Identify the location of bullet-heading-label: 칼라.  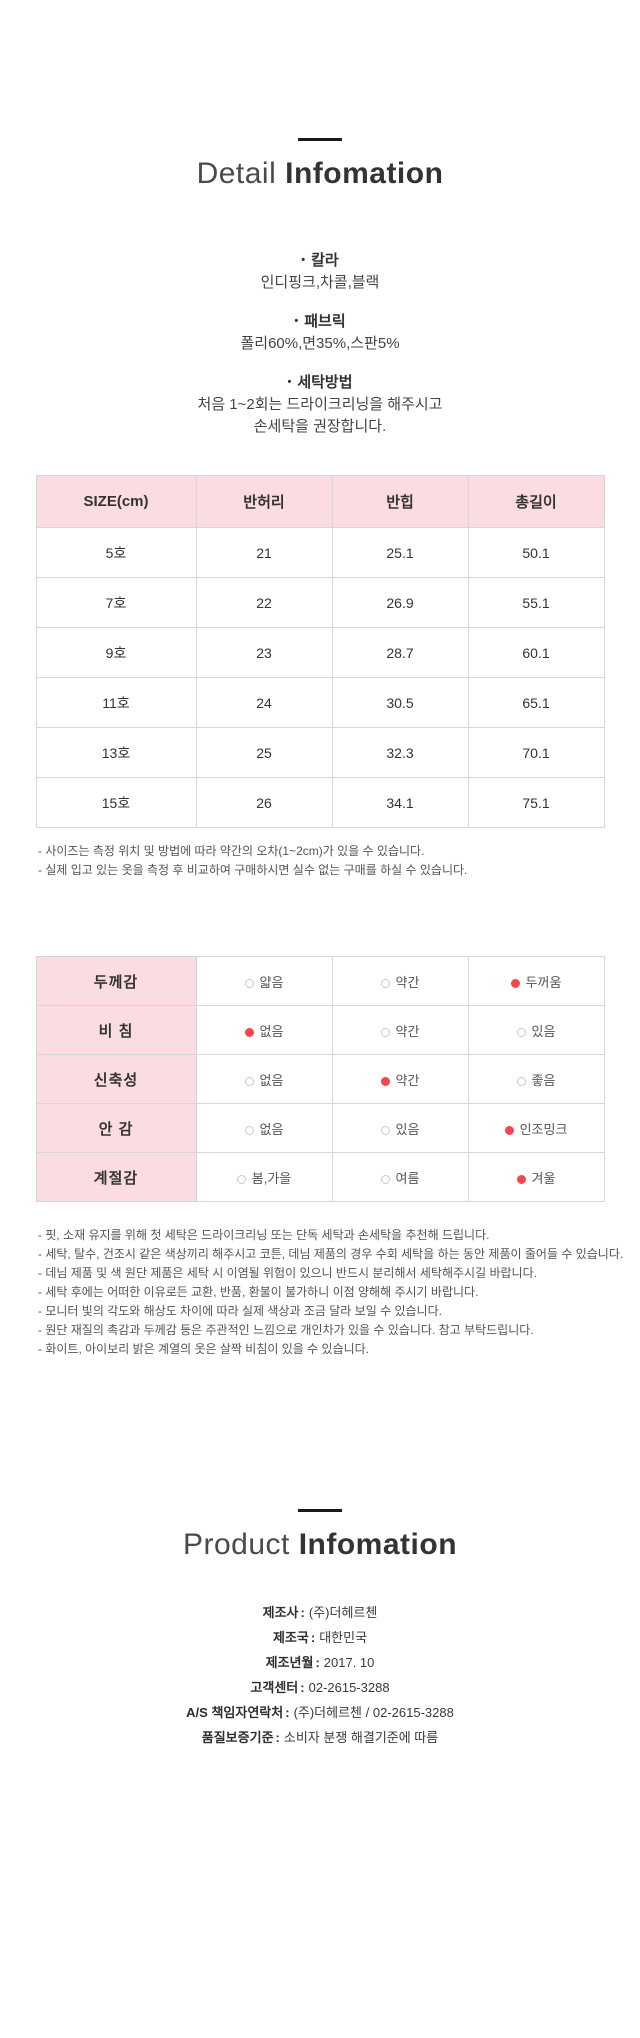
(325, 260).